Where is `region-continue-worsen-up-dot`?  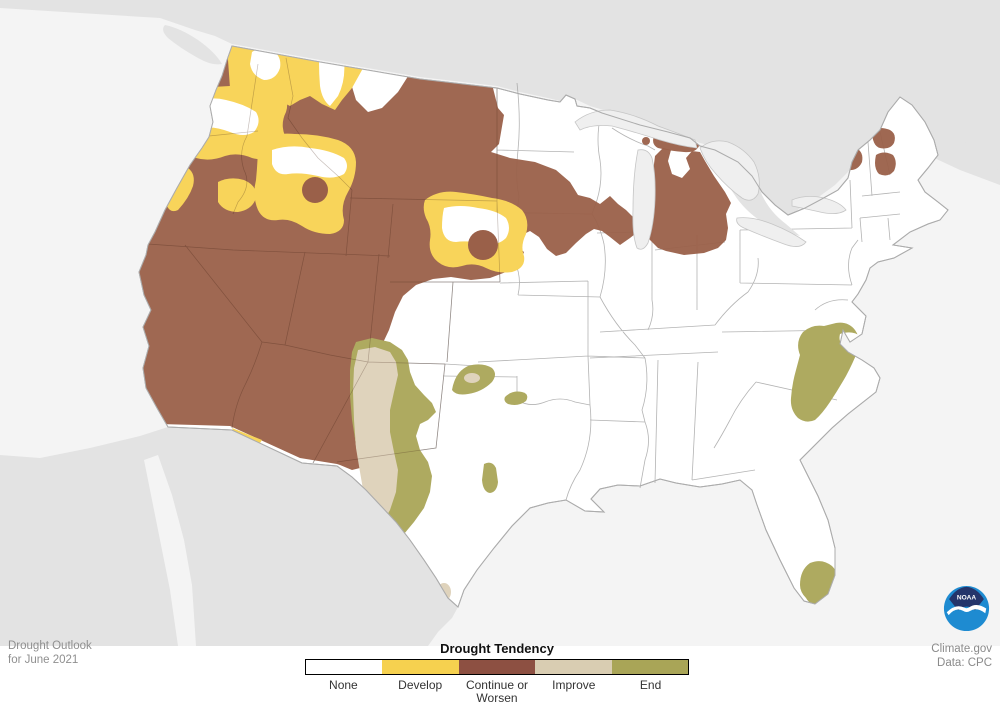
region-continue-worsen-up-dot is located at coordinates (646, 141).